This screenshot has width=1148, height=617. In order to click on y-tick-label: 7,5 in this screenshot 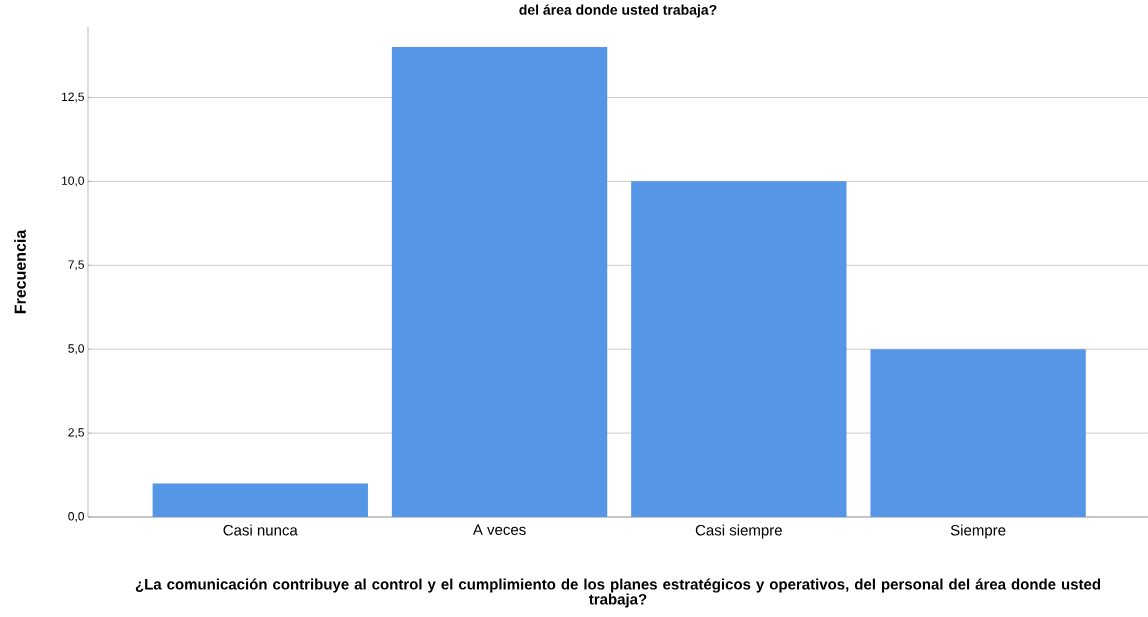, I will do `click(76, 265)`.